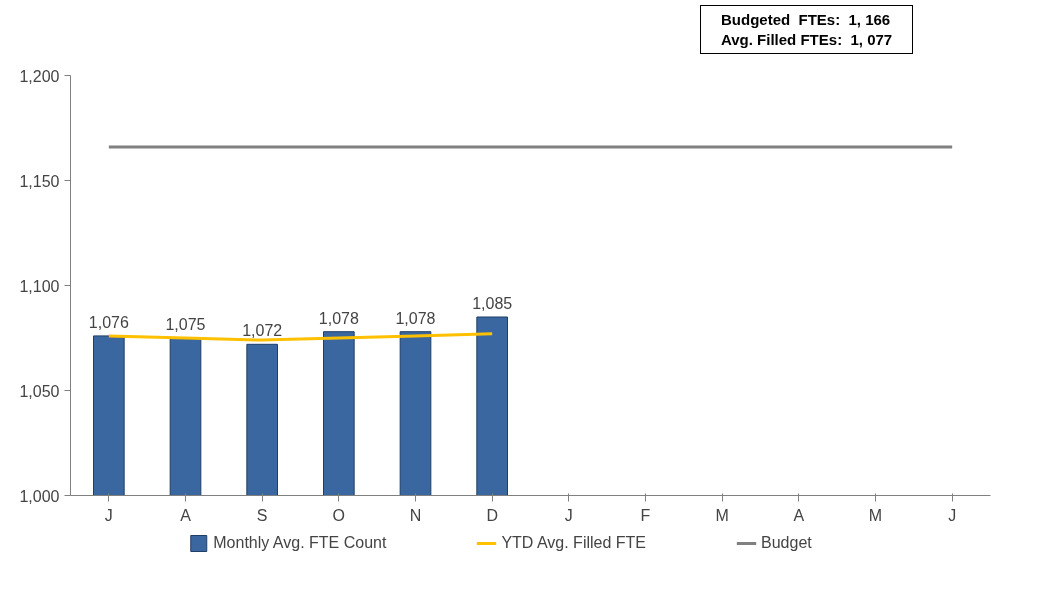 The width and height of the screenshot is (1048, 601). What do you see at coordinates (415, 515) in the screenshot?
I see `x-tick-label: N` at bounding box center [415, 515].